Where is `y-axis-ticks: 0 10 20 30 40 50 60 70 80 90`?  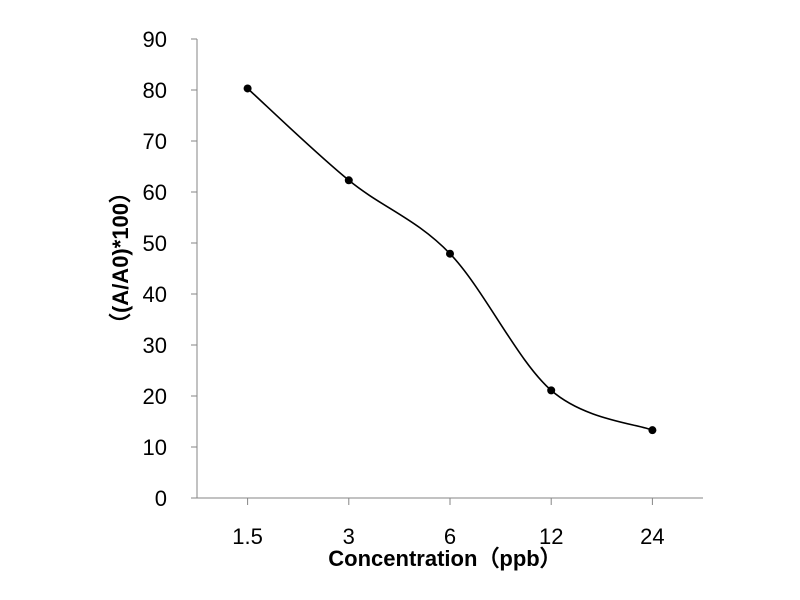
y-axis-ticks: 0 10 20 30 40 50 60 70 80 90 is located at coordinates (170, 269).